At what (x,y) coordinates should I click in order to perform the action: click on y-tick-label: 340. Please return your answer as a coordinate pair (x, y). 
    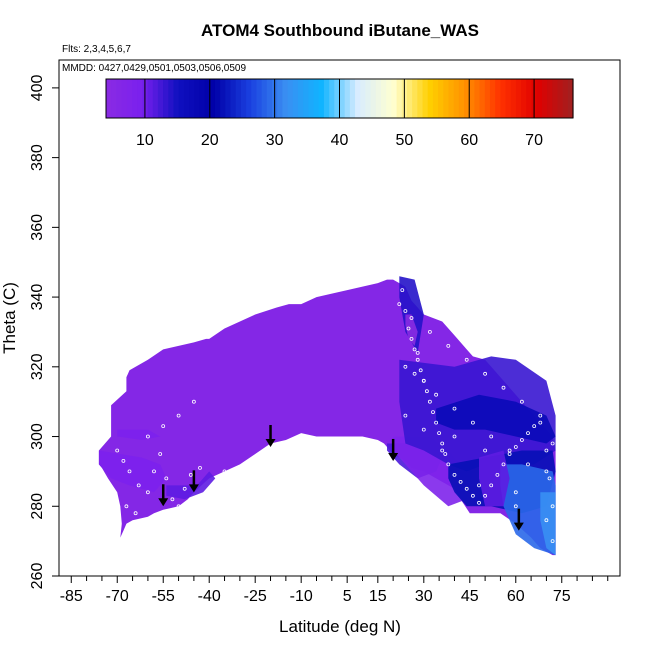
    Looking at the image, I should click on (37, 297).